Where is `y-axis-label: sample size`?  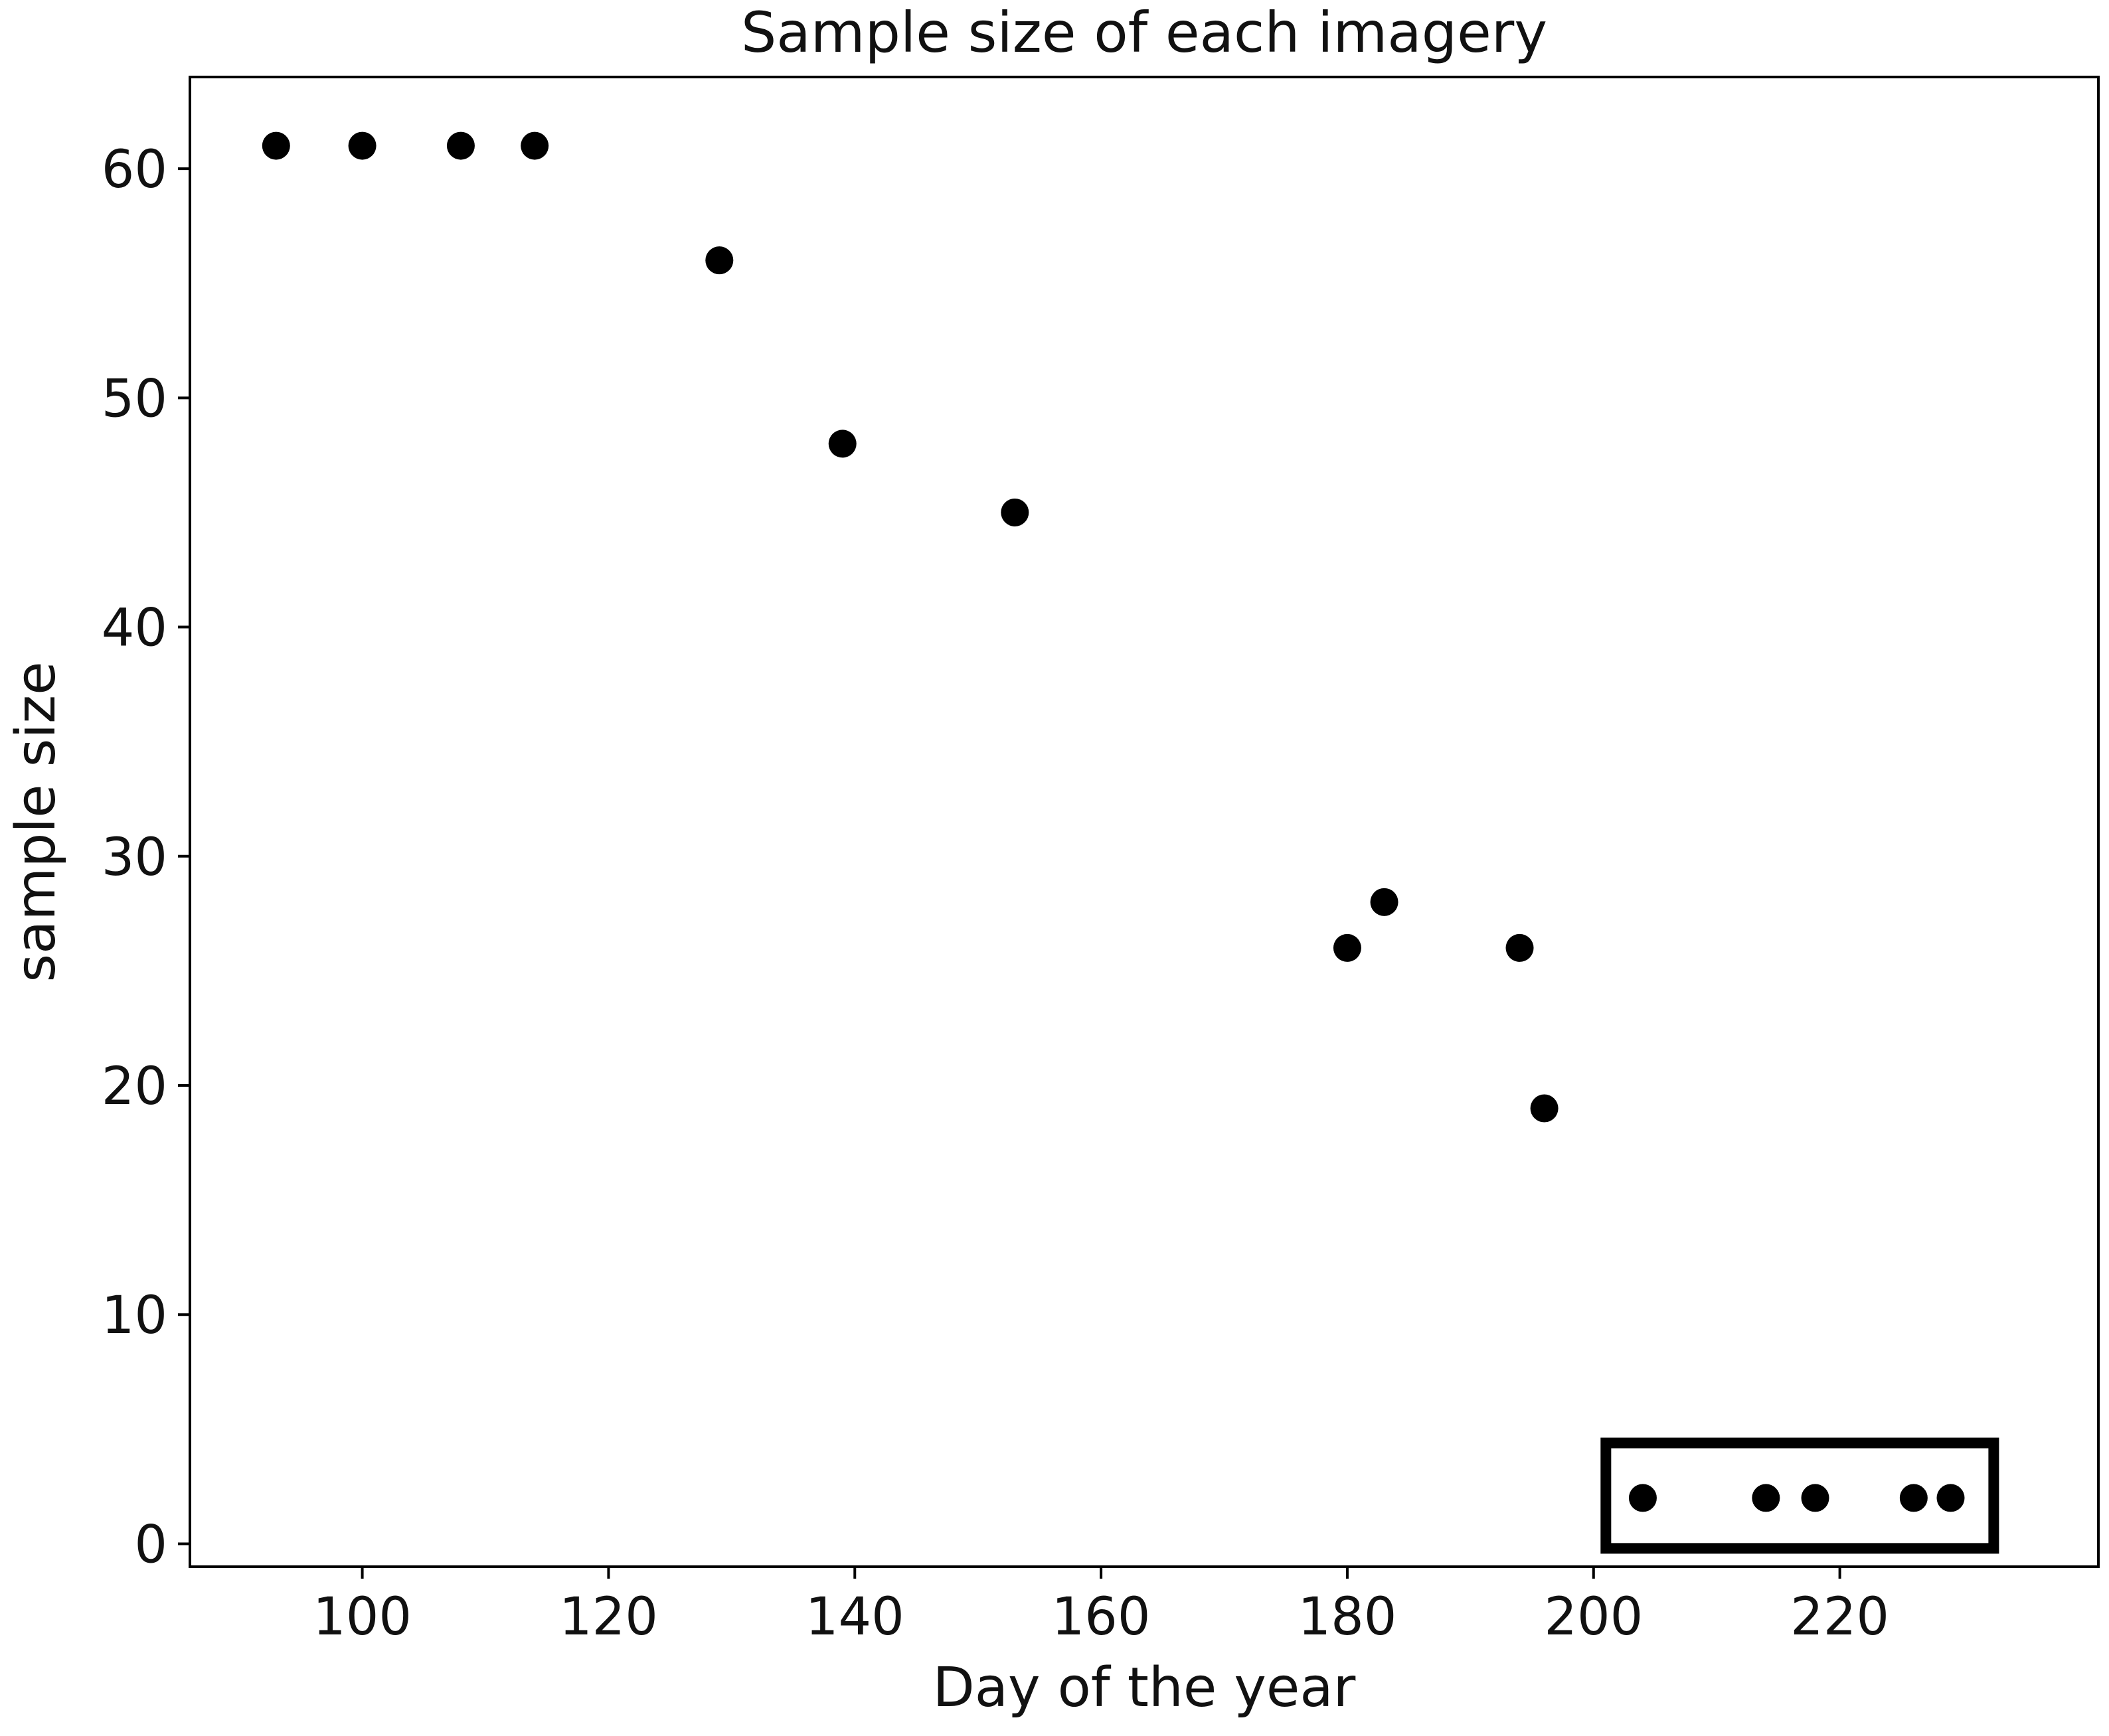
y-axis-label: sample size is located at coordinates (36, 821).